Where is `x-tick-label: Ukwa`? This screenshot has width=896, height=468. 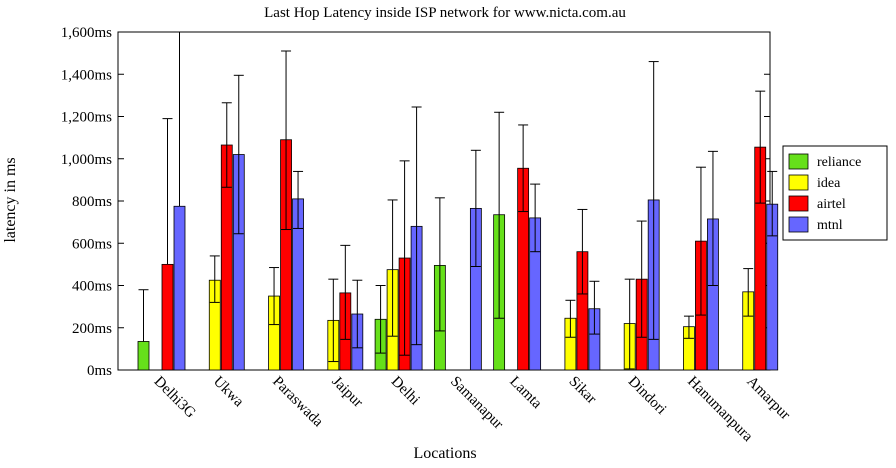
x-tick-label: Ukwa is located at coordinates (228, 392).